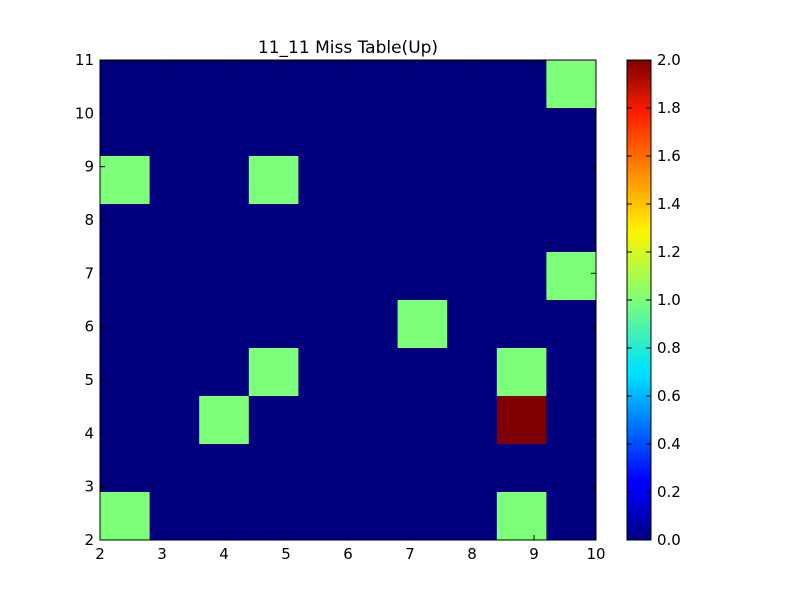 The image size is (800, 604). Describe the element at coordinates (669, 252) in the screenshot. I see `colorbar-tick-label: 1.2` at that location.